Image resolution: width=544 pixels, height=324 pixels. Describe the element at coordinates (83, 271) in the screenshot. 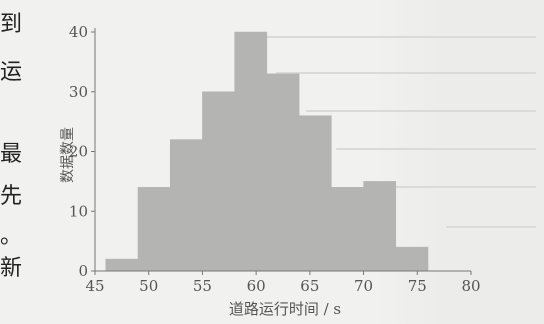

I see `y-tick-label: 0` at that location.